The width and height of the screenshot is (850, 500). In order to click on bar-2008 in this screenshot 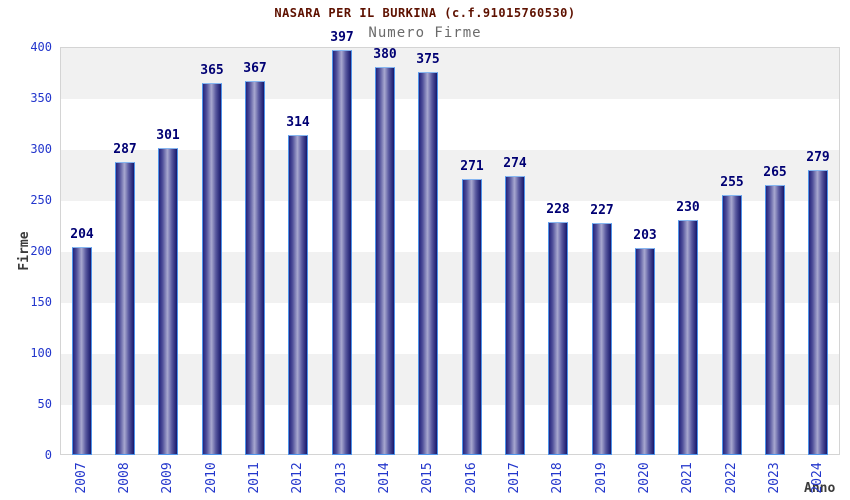, I will do `click(125, 308)`.